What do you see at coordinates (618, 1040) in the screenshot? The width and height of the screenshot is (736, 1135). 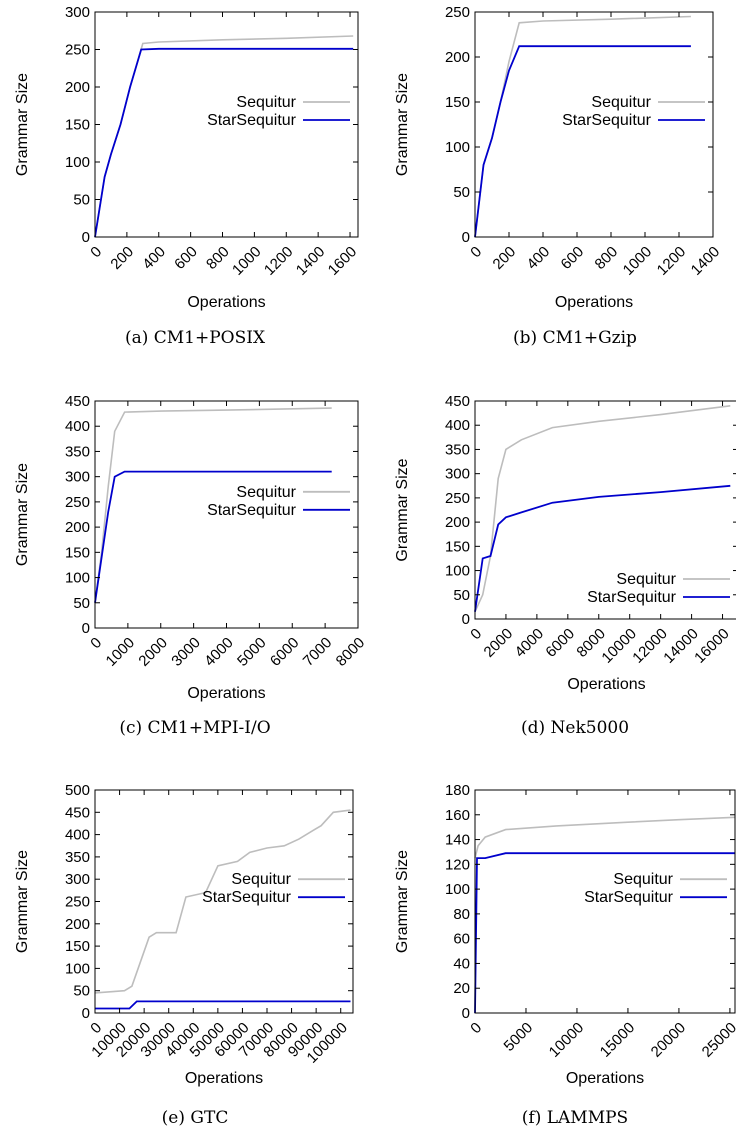 I see `x-tick-label: 15000` at bounding box center [618, 1040].